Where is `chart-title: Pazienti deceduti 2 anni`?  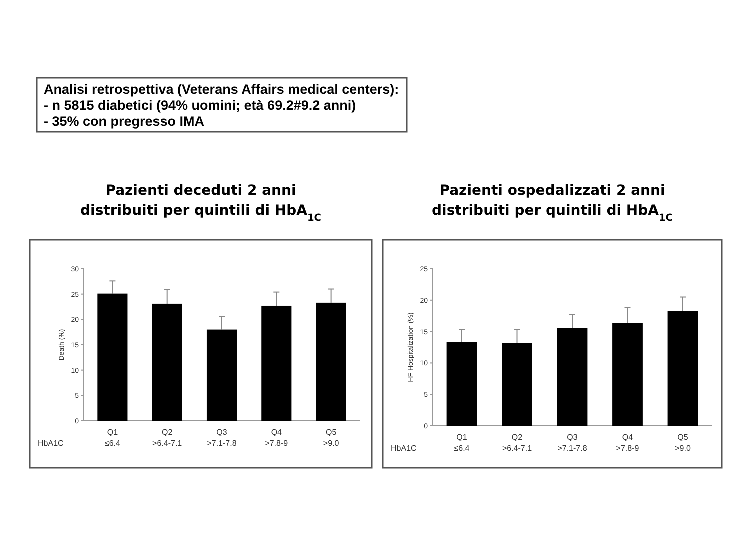 chart-title: Pazienti deceduti 2 anni is located at coordinates (201, 191).